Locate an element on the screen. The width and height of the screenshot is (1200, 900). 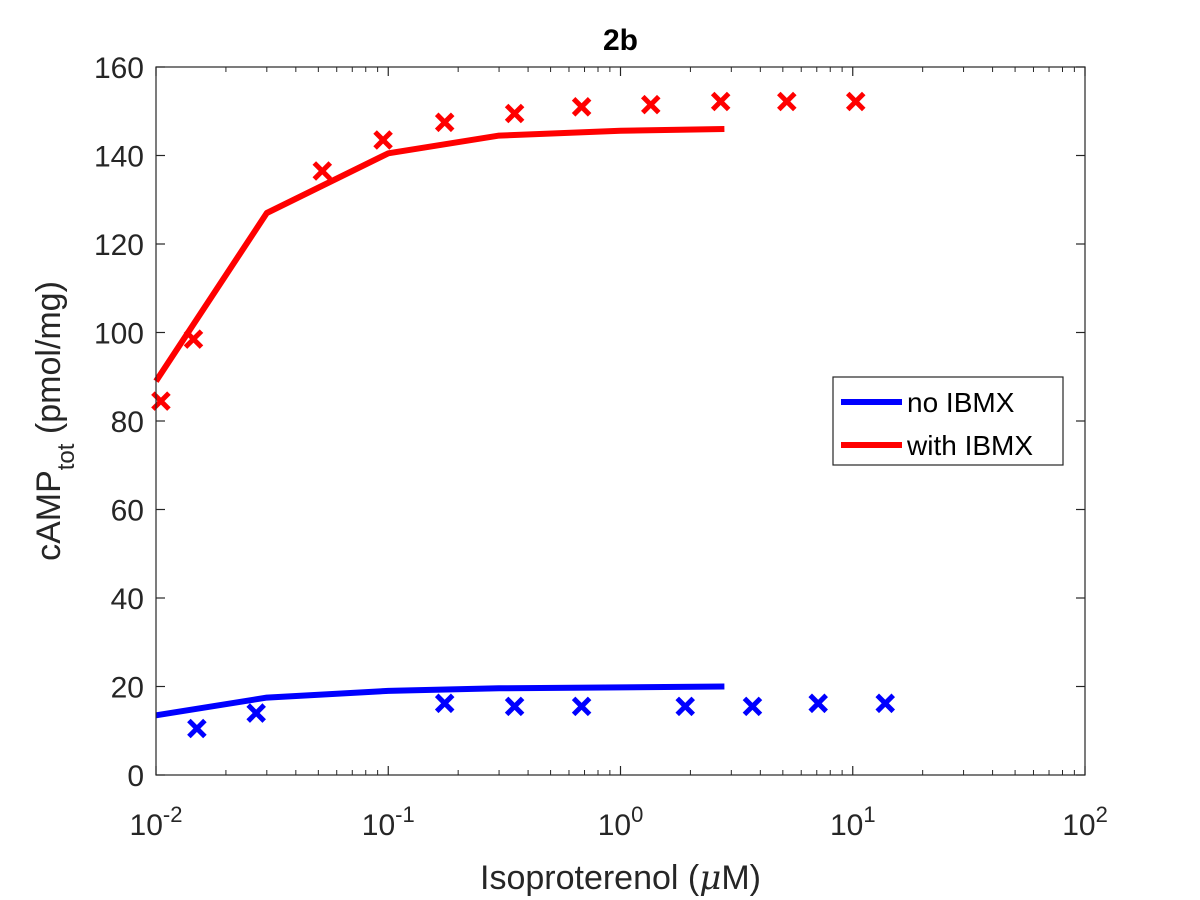
x-tick-label: 10² is located at coordinates (1085, 822).